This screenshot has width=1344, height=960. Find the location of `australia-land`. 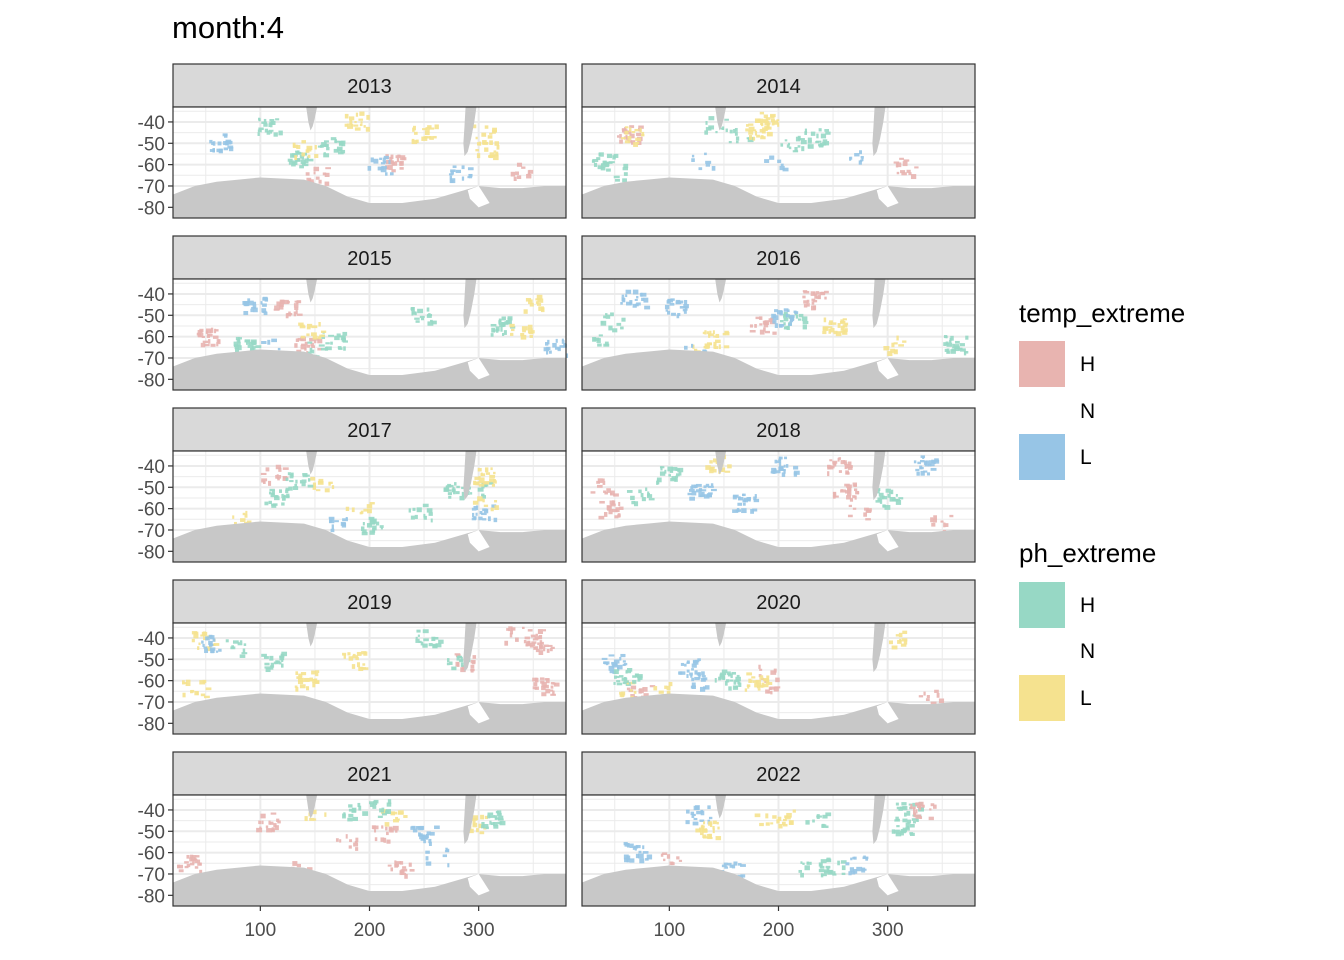

australia-land is located at coordinates (312, 635).